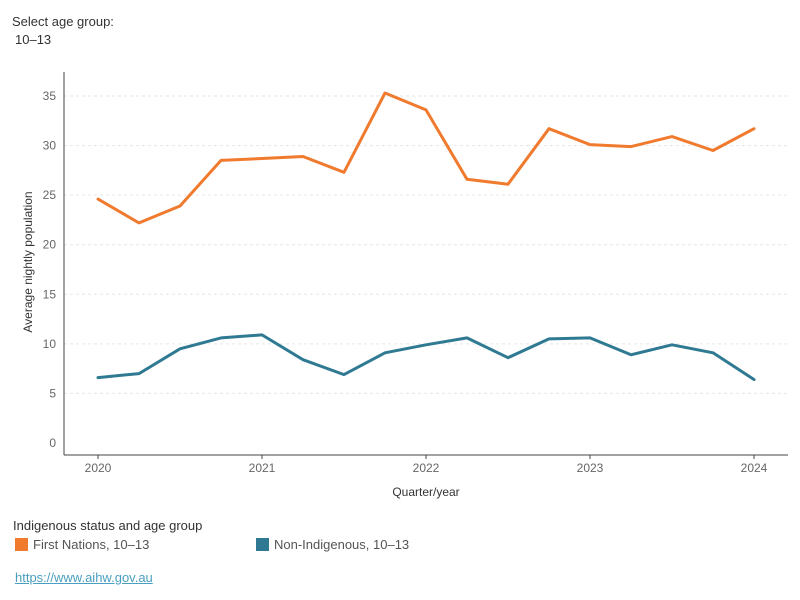  What do you see at coordinates (63, 21) in the screenshot?
I see `age-group-filter-label: Select age group:` at bounding box center [63, 21].